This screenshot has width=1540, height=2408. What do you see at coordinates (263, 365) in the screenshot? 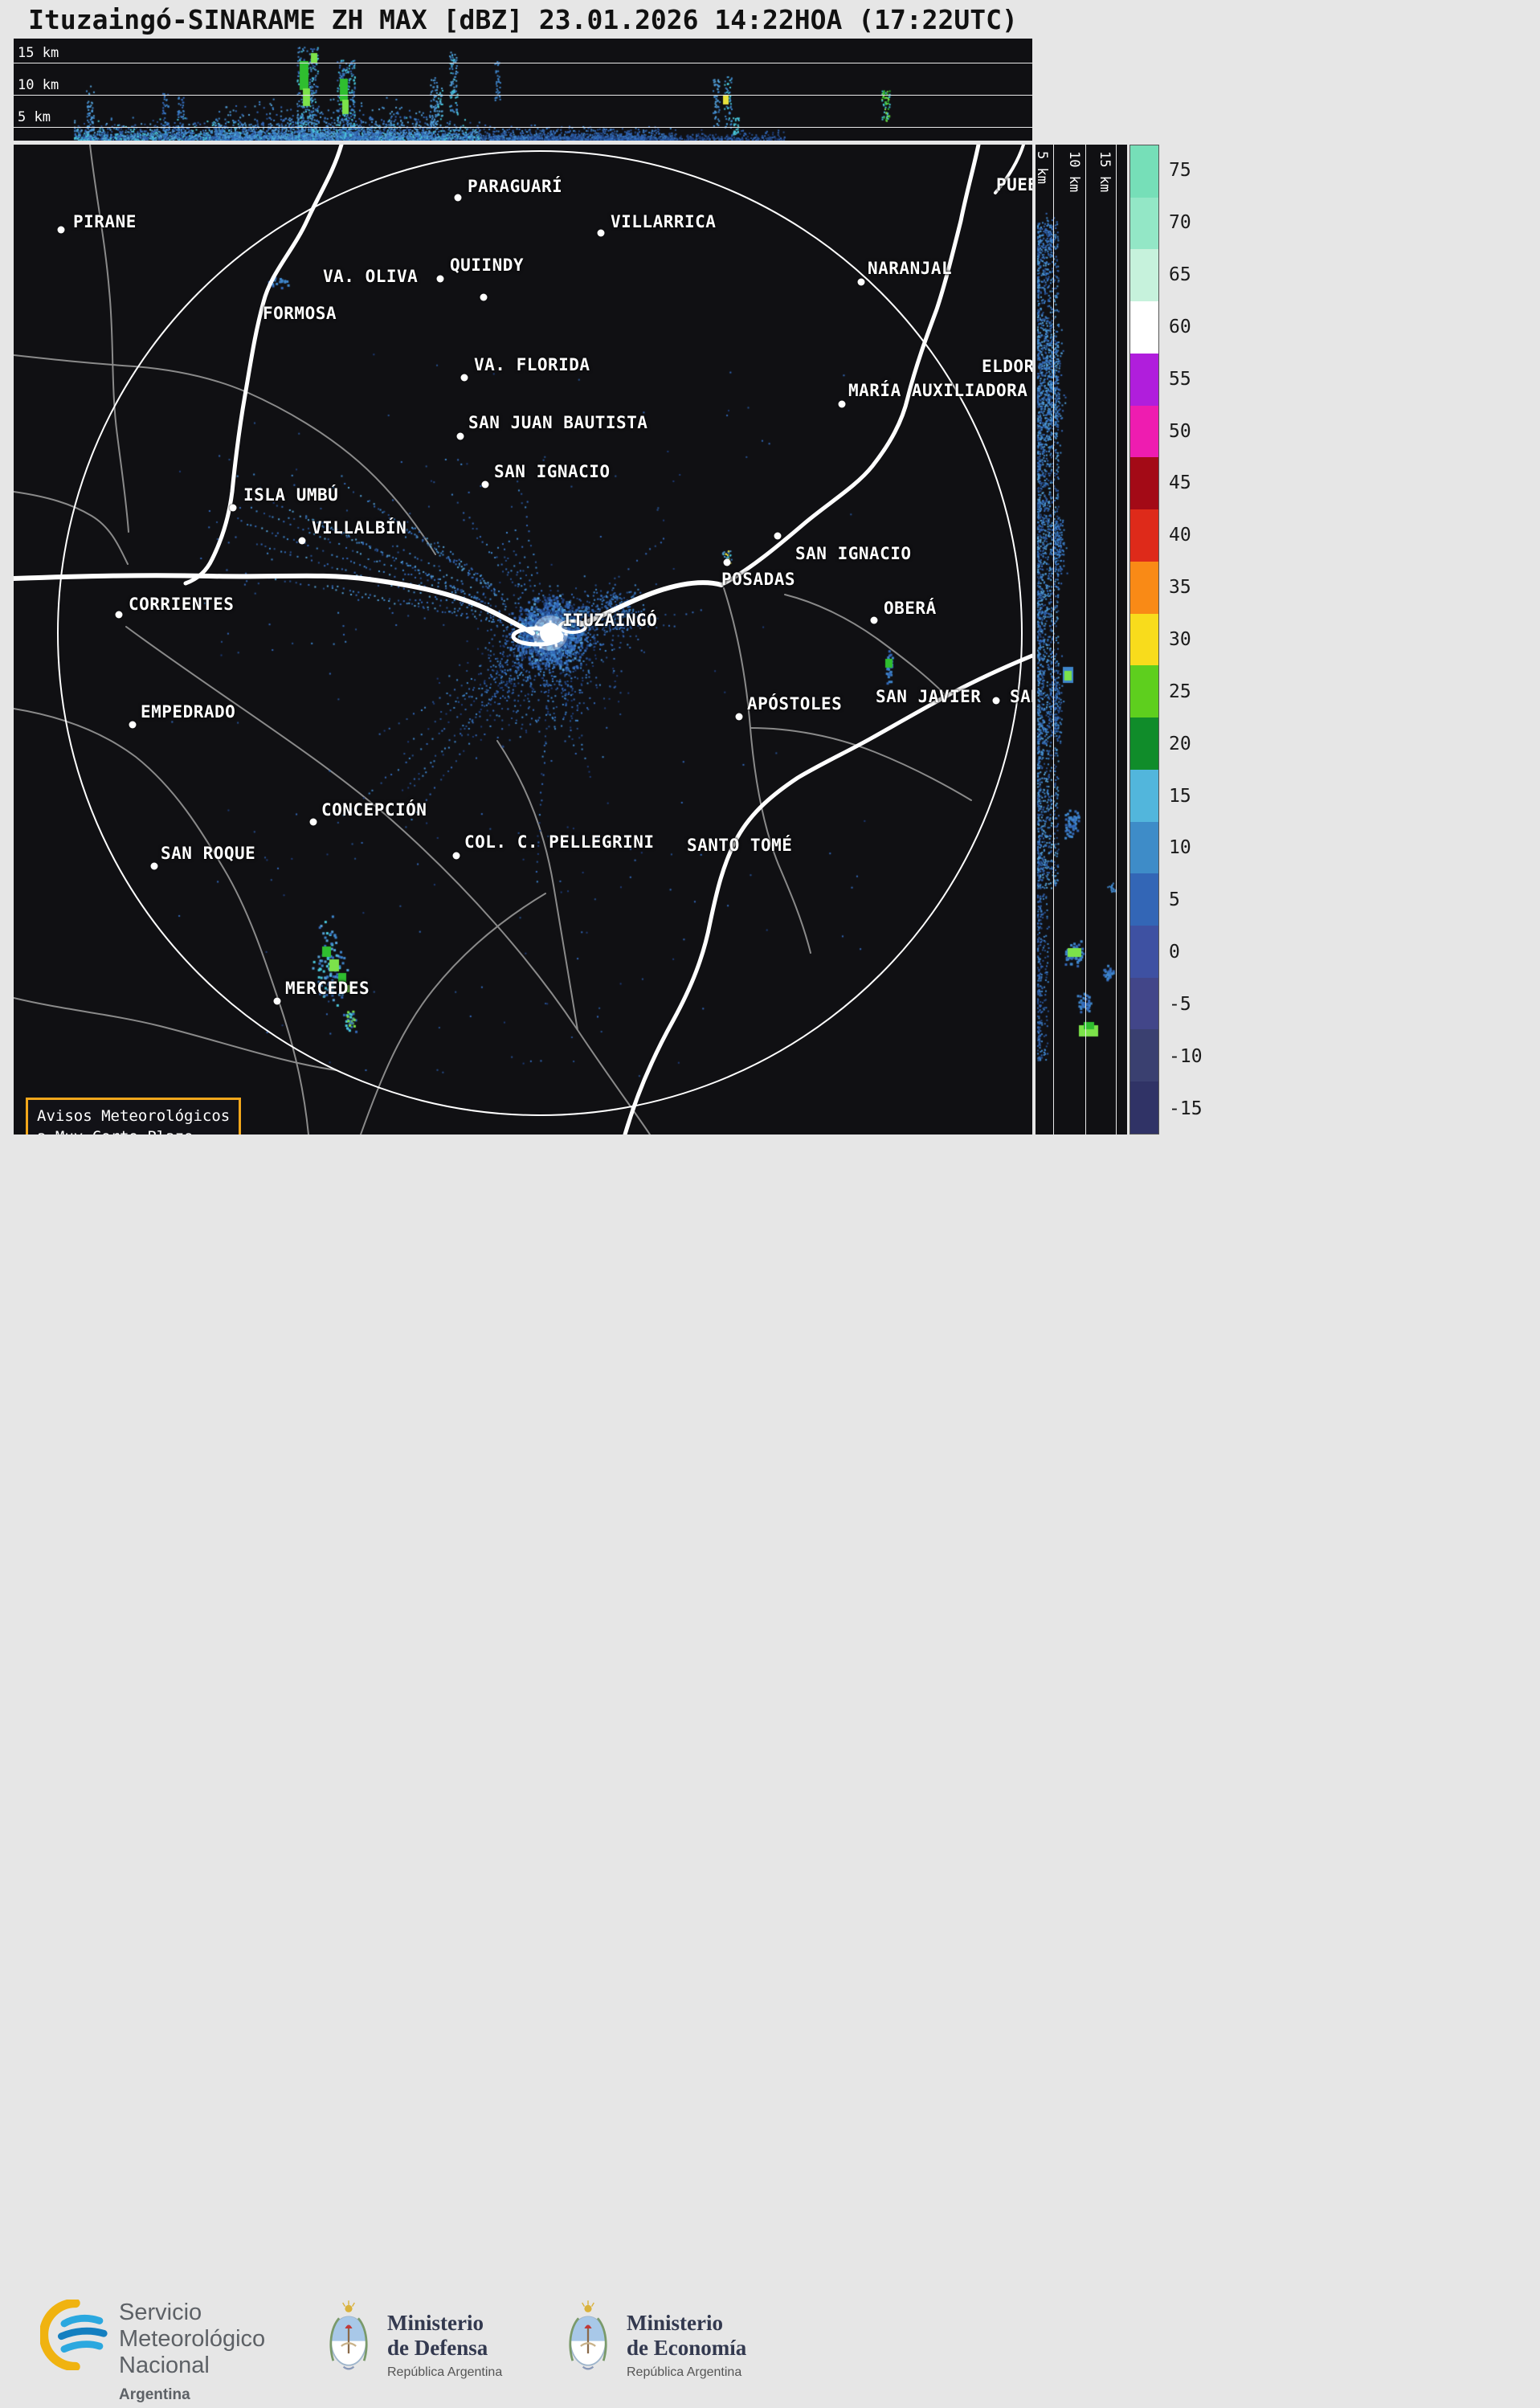
I see `river-paraguay` at bounding box center [263, 365].